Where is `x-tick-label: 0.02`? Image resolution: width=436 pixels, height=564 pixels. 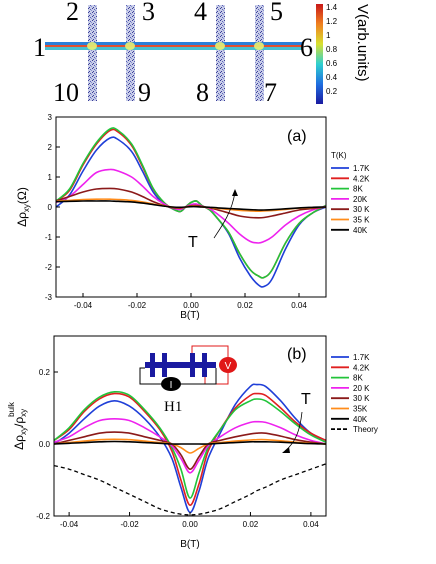
x-tick-label: 0.02 is located at coordinates (251, 524).